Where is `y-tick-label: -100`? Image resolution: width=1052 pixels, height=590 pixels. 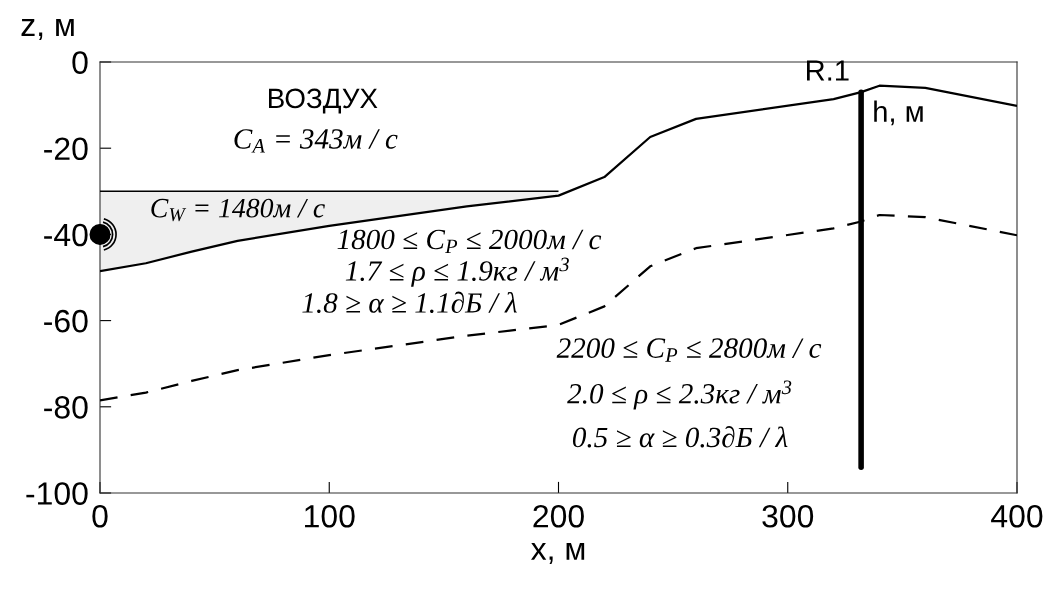
y-tick-label: -100 is located at coordinates (57, 493).